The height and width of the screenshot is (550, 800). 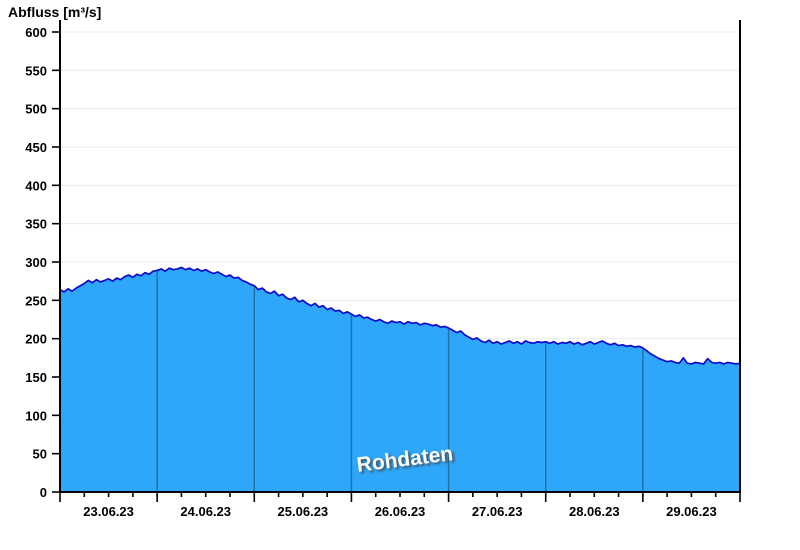 I want to click on x-tick-label: 25.06.23, so click(x=303, y=511).